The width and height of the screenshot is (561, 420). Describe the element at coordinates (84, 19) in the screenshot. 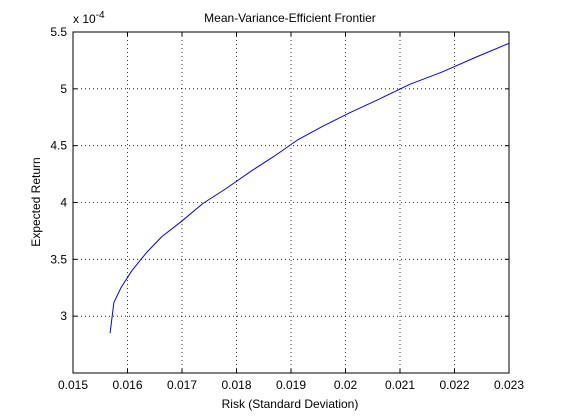

I see `y-exponent-base: x 10` at that location.